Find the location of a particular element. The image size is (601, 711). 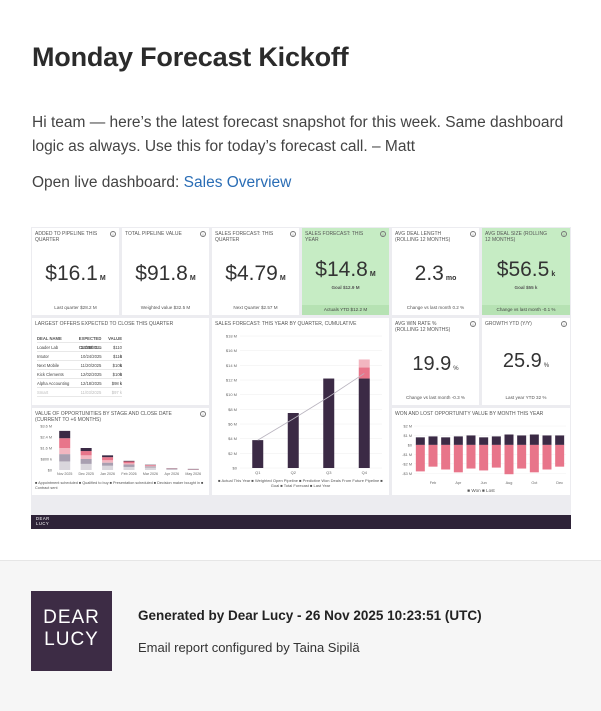

logo-line: LUCY is located at coordinates (71, 639).